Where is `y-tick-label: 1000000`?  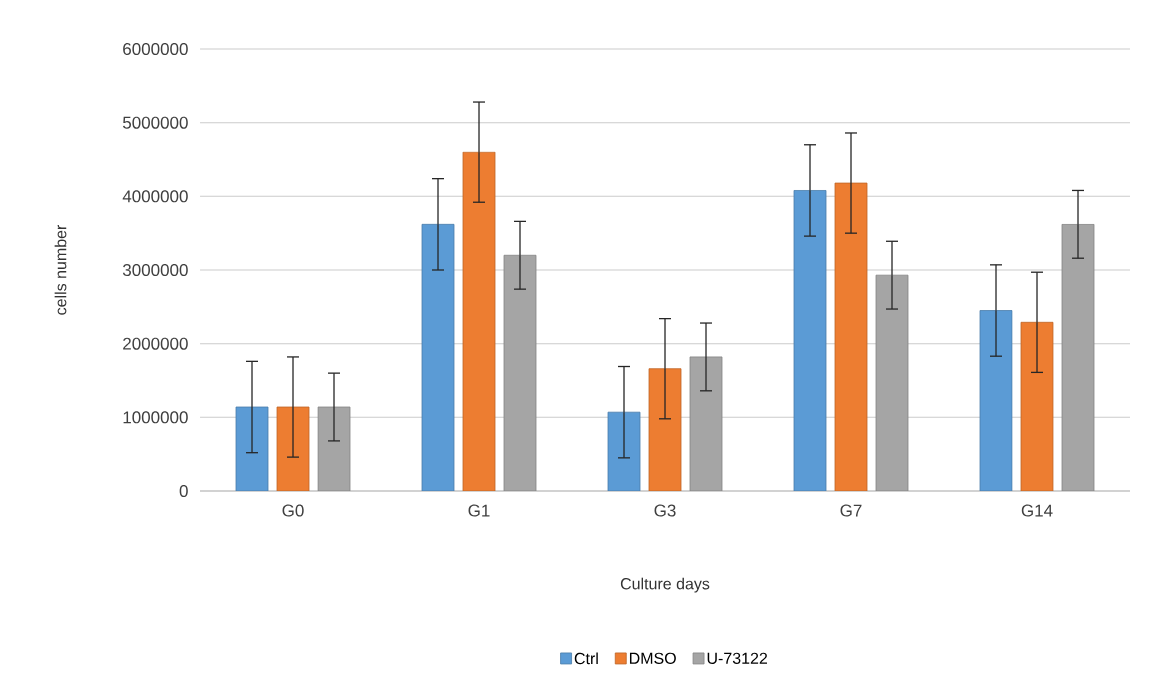
y-tick-label: 1000000 is located at coordinates (155, 417).